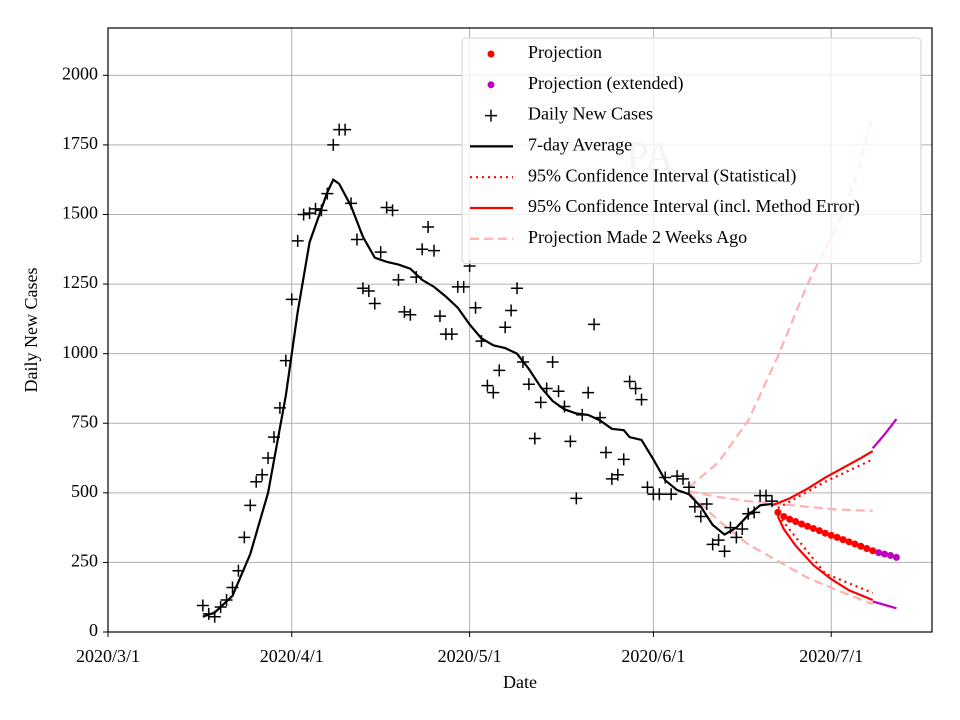  What do you see at coordinates (80, 143) in the screenshot?
I see `y-tick-label: 1750` at bounding box center [80, 143].